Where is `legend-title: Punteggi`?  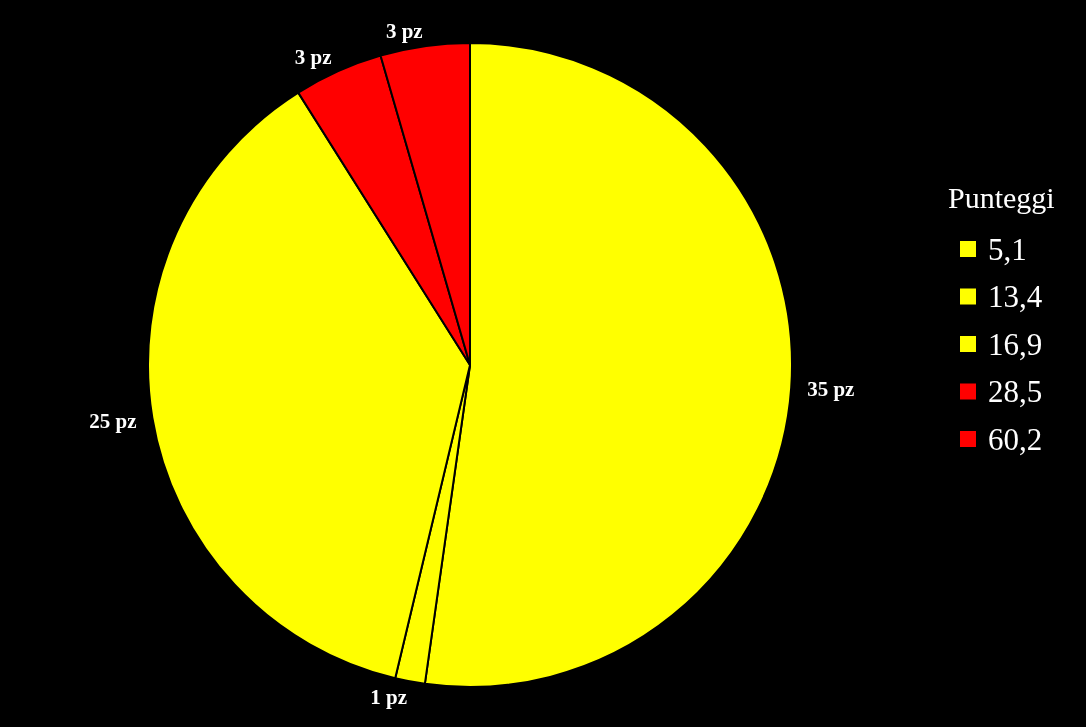
legend-title: Punteggi is located at coordinates (1001, 197).